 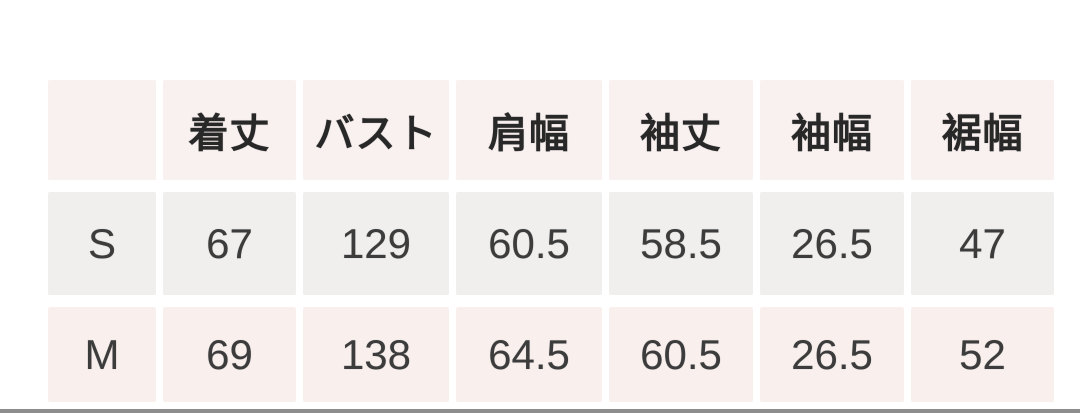 I want to click on corner-cell, so click(x=102, y=130).